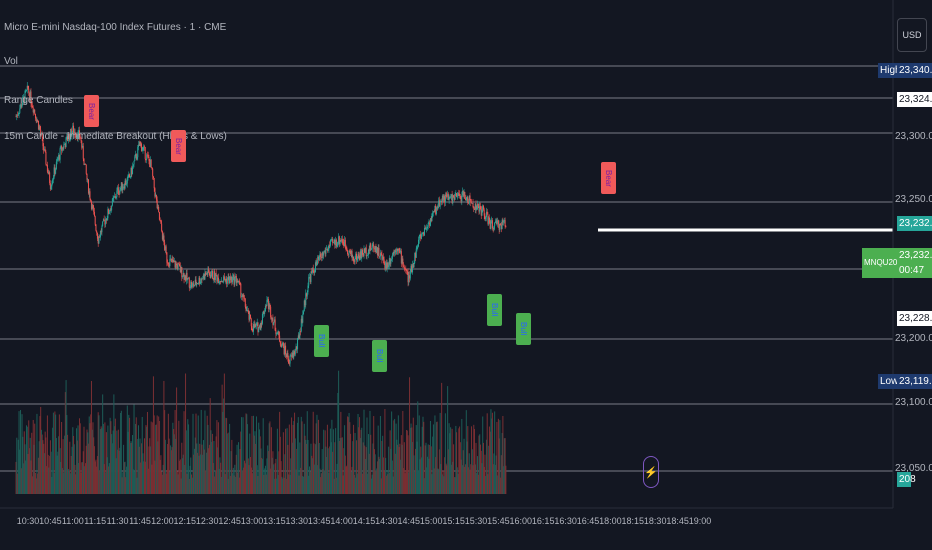 The width and height of the screenshot is (932, 550). What do you see at coordinates (912, 35) in the screenshot?
I see `currency-button: USD` at bounding box center [912, 35].